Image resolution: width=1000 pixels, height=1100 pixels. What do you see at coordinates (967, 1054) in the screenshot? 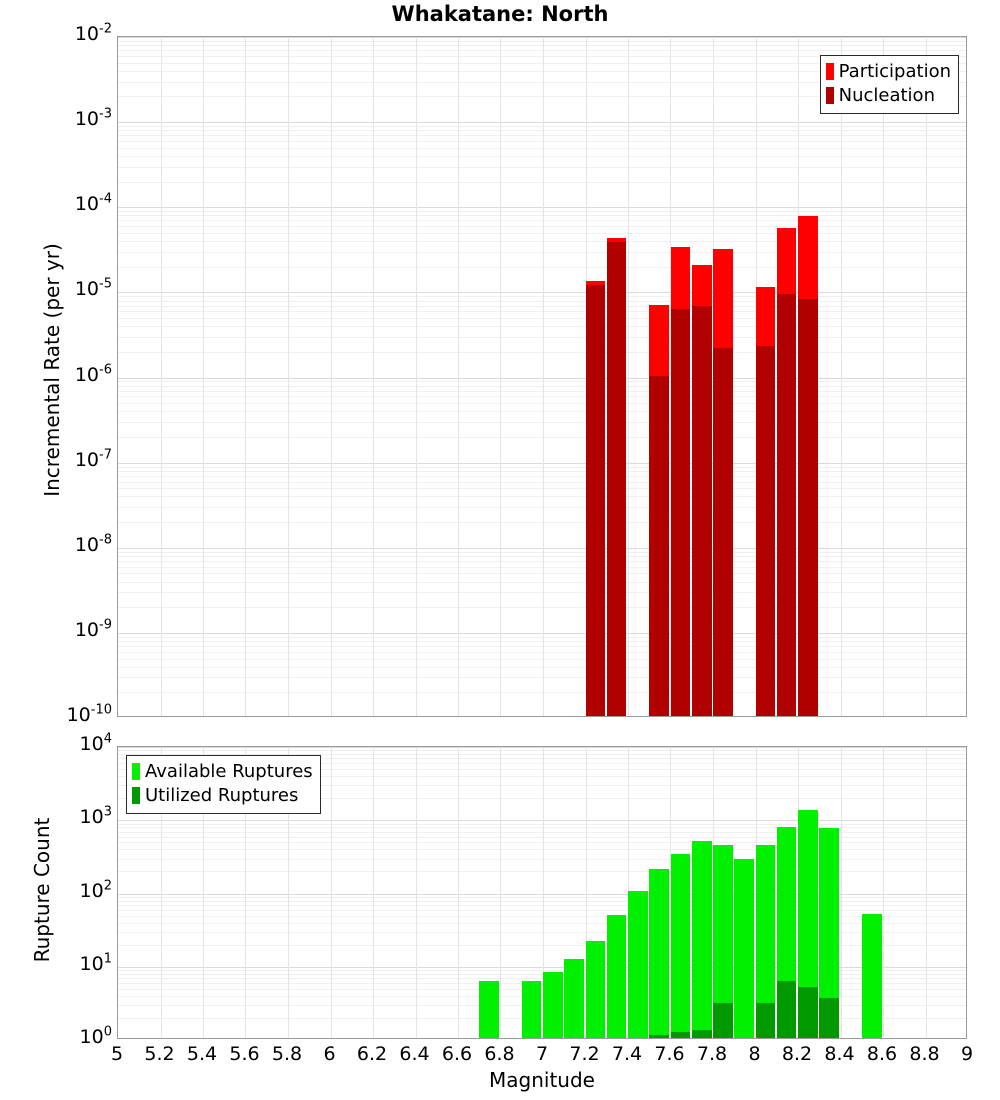
I see `x-tick-label: 9` at bounding box center [967, 1054].